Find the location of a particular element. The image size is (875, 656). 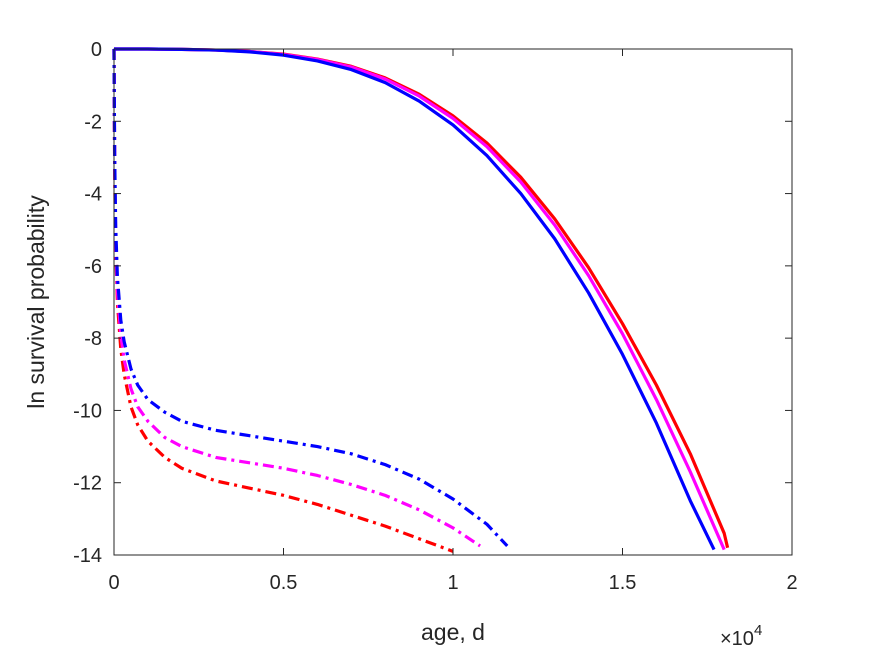

x-multiplier-label: ×10⁴ is located at coordinates (741, 636).